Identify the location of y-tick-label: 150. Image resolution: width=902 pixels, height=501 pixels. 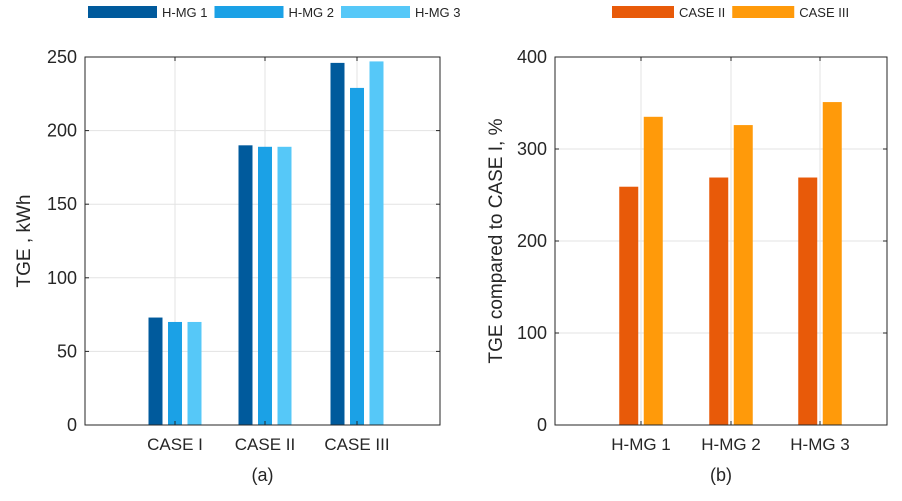
(62, 204).